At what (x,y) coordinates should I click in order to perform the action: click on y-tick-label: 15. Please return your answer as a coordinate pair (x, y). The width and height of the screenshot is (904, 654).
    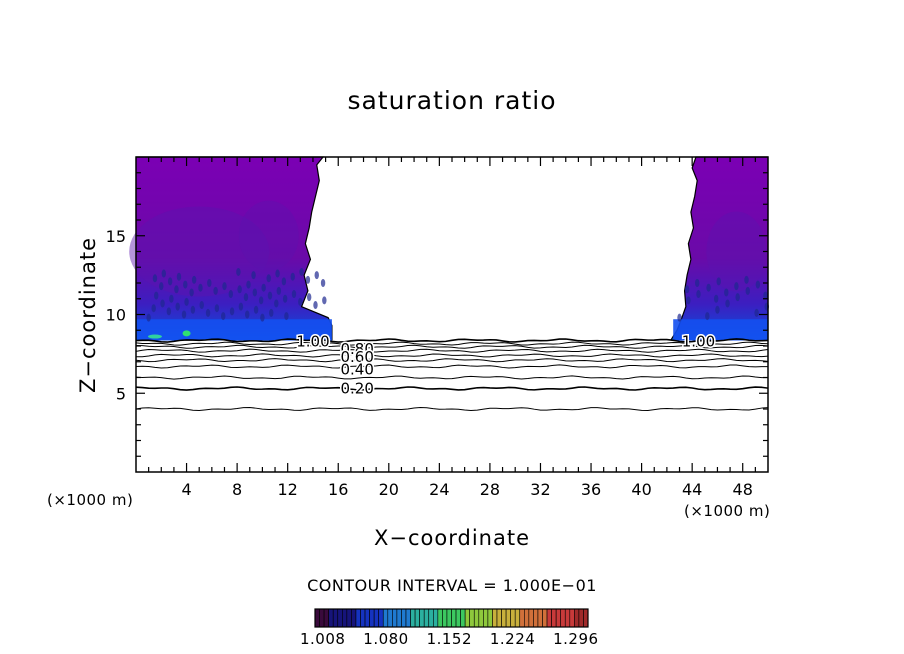
    Looking at the image, I should click on (116, 236).